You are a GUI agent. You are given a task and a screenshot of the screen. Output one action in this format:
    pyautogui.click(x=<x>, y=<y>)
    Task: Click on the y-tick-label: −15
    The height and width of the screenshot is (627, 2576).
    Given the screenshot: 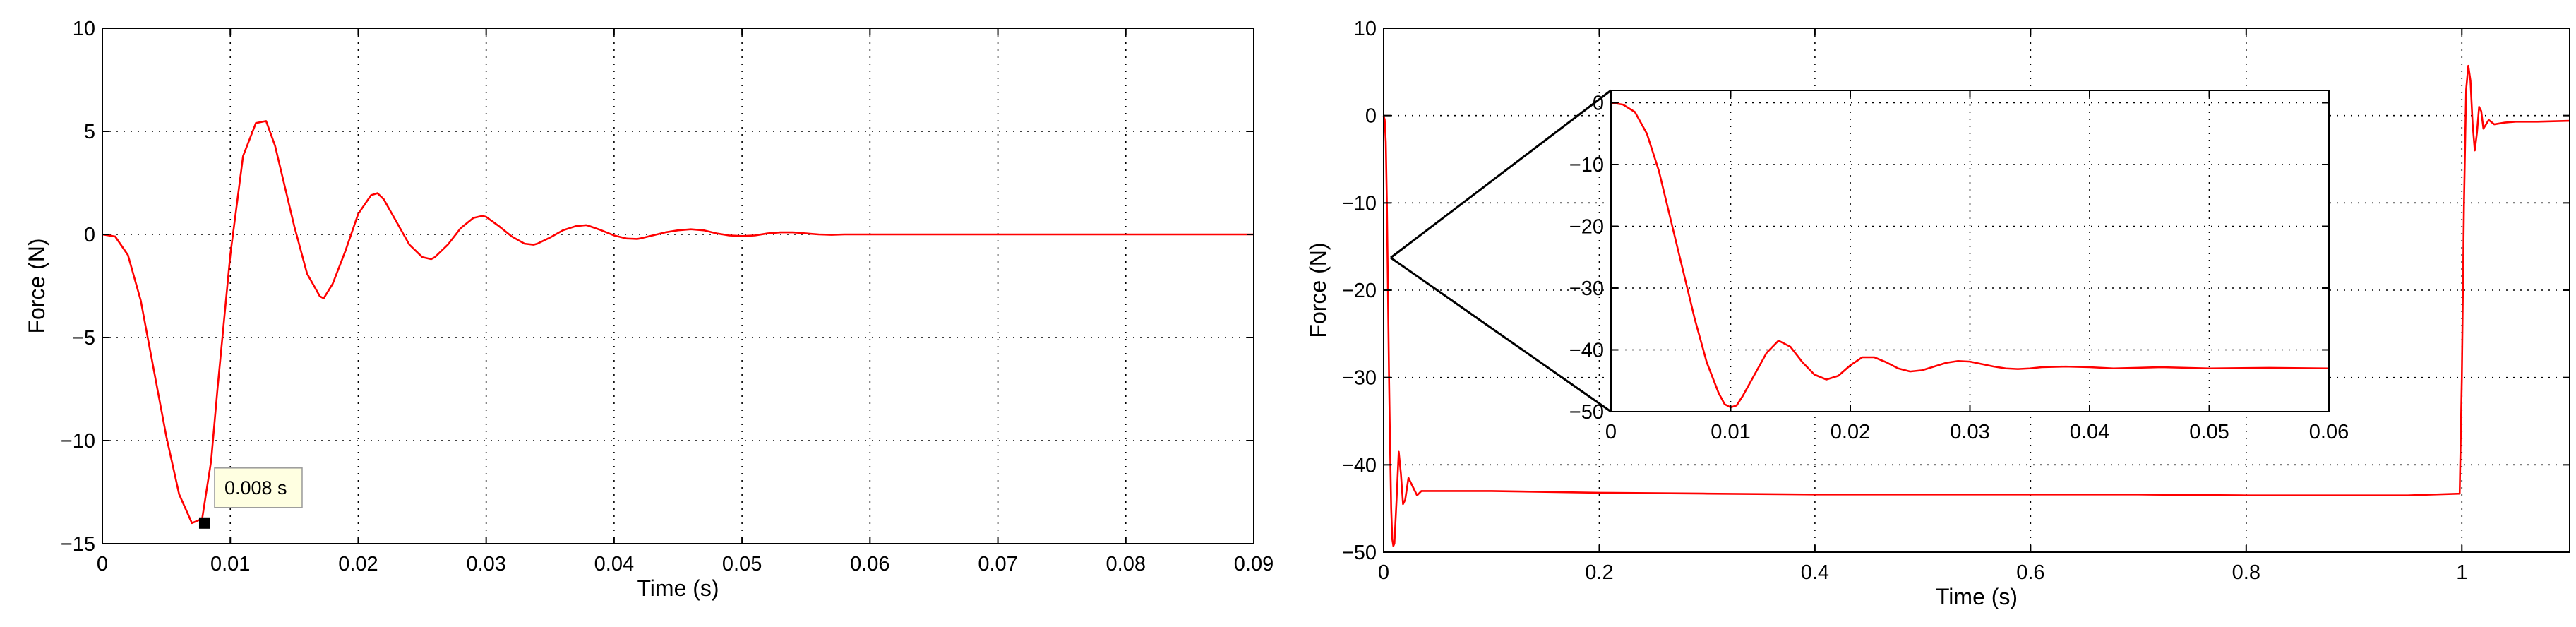 What is the action you would take?
    pyautogui.click(x=78, y=544)
    